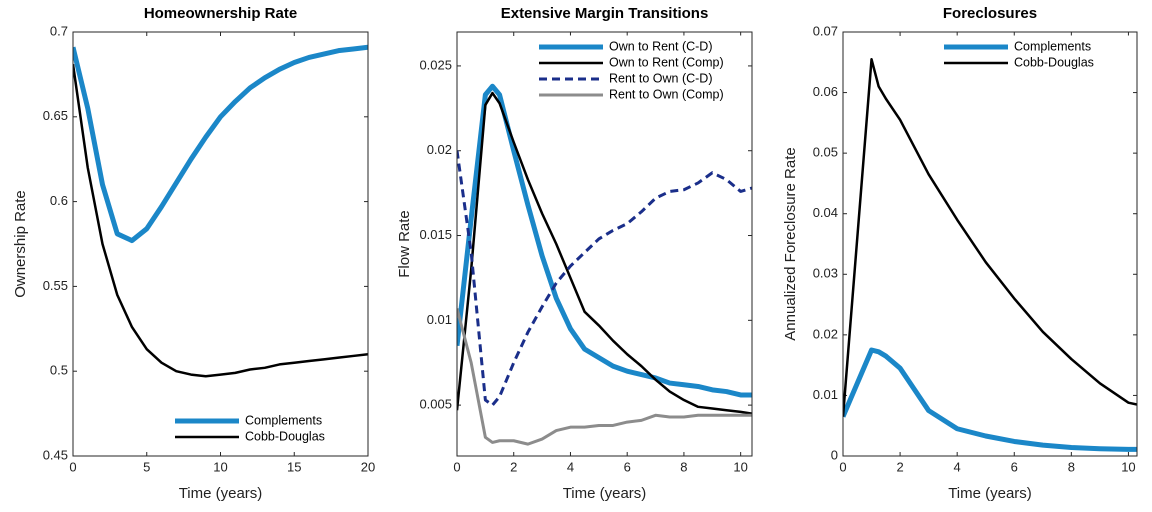 This screenshot has width=1152, height=512. What do you see at coordinates (59, 200) in the screenshot?
I see `y-tick-label: 0.6` at bounding box center [59, 200].